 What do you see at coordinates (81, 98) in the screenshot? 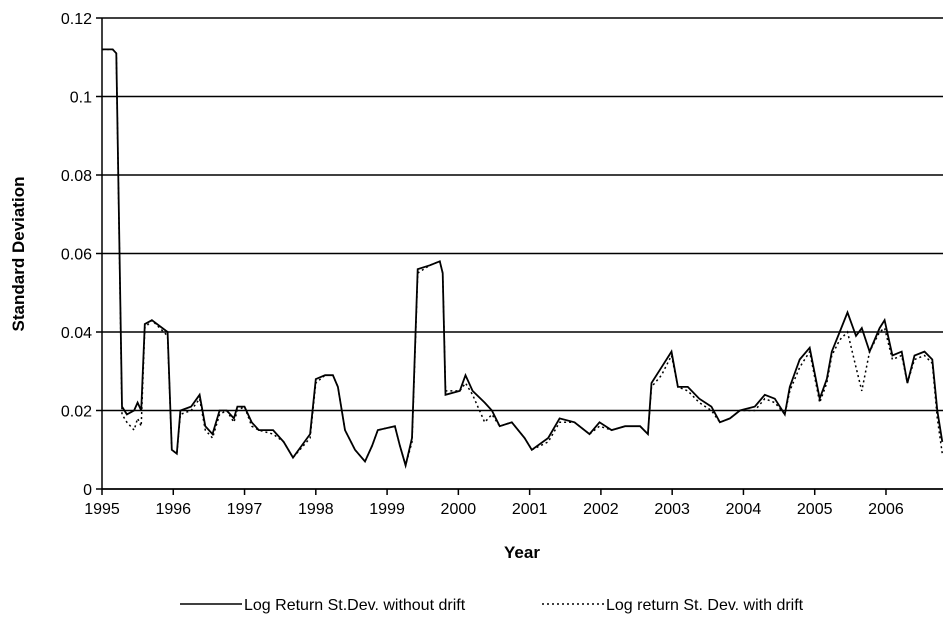
I see `y-tick-label: 0.1` at bounding box center [81, 98].